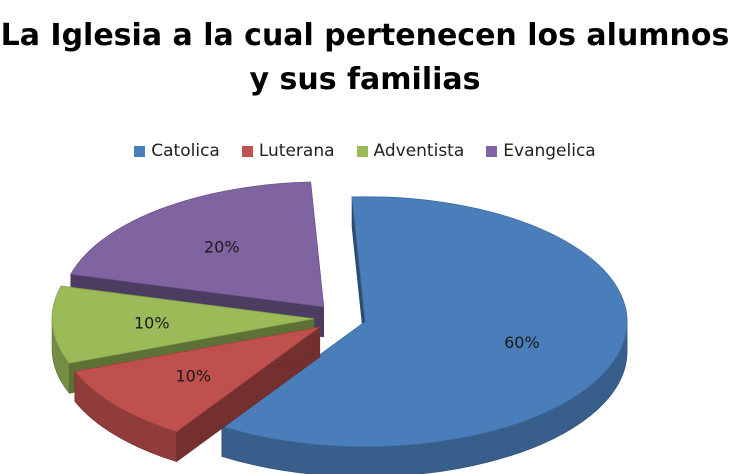 The width and height of the screenshot is (730, 474). I want to click on legend-item: Adventista, so click(410, 151).